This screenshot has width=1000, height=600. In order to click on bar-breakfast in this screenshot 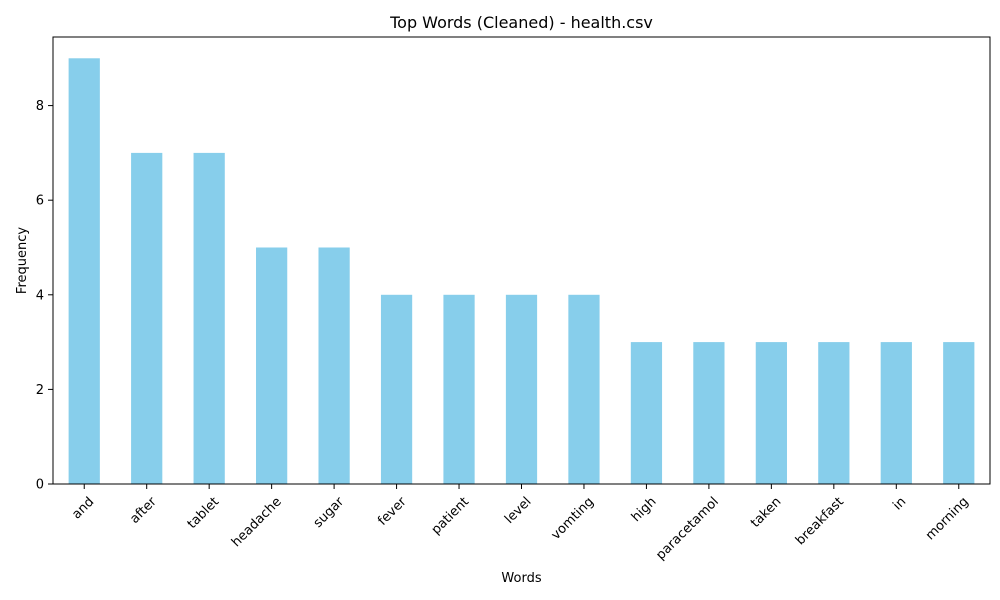, I will do `click(834, 413)`.